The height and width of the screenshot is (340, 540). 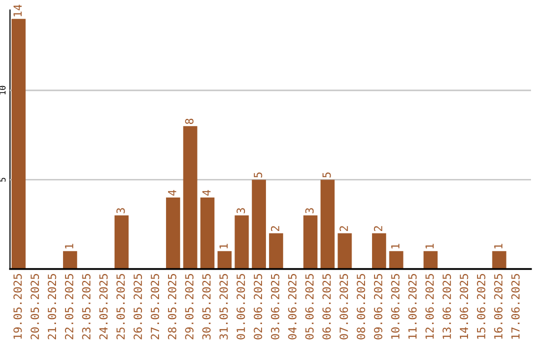 What do you see at coordinates (412, 306) in the screenshot?
I see `x-tick-label: 11.06.2025` at bounding box center [412, 306].